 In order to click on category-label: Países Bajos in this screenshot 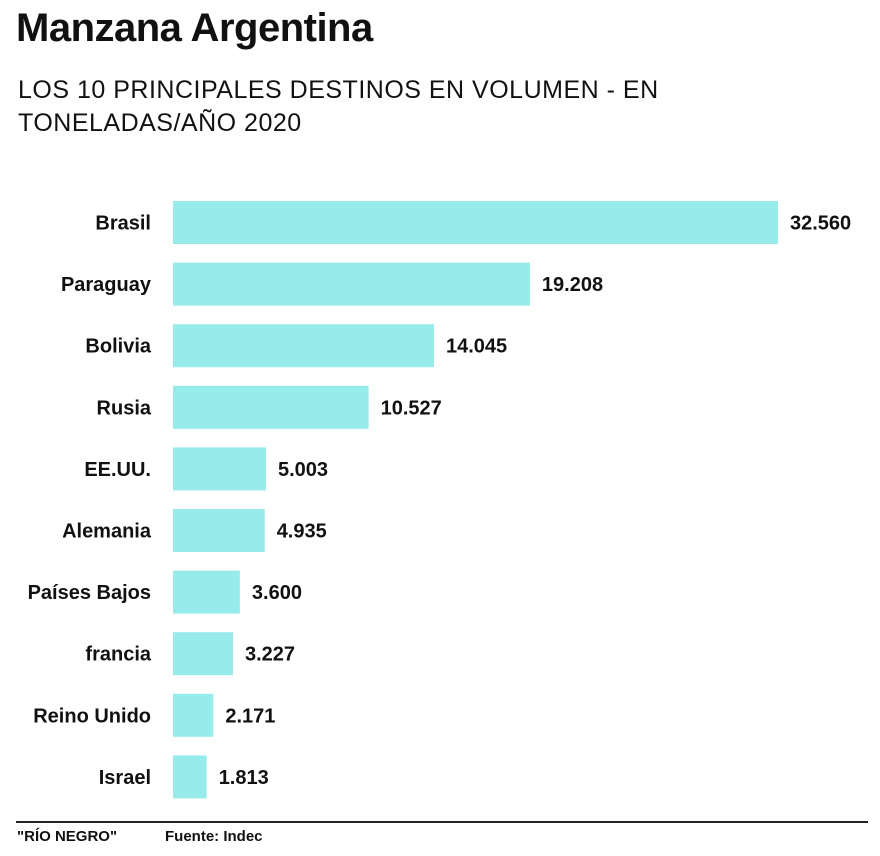, I will do `click(89, 593)`.